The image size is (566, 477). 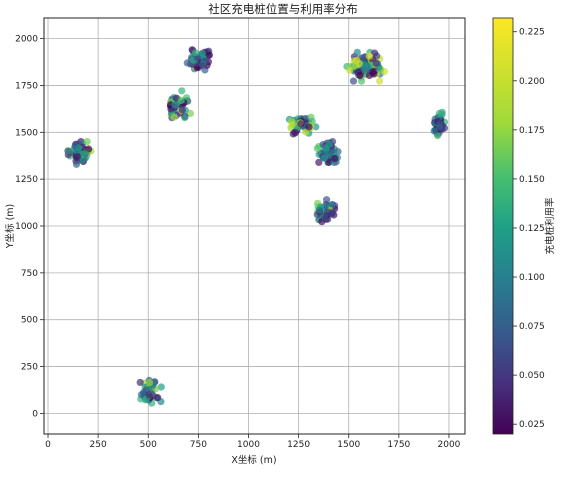 I want to click on y-tick-label: 750, so click(x=29, y=274).